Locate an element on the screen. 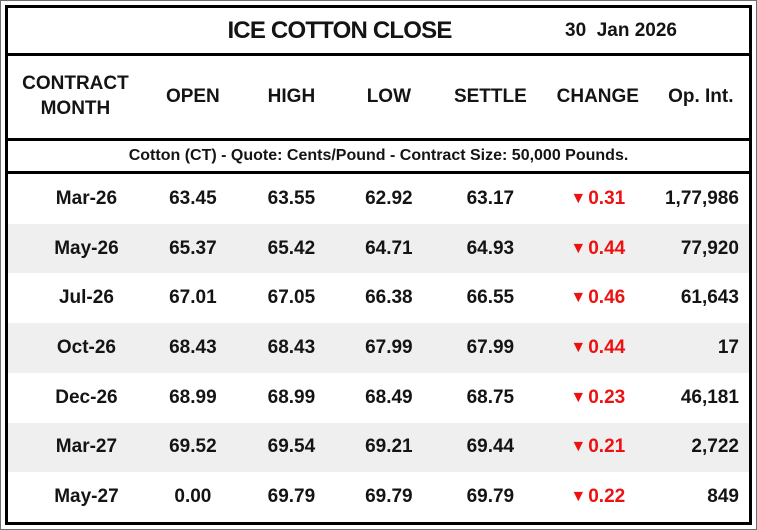 This screenshot has width=757, height=530. high-cell: 67.05 is located at coordinates (291, 298).